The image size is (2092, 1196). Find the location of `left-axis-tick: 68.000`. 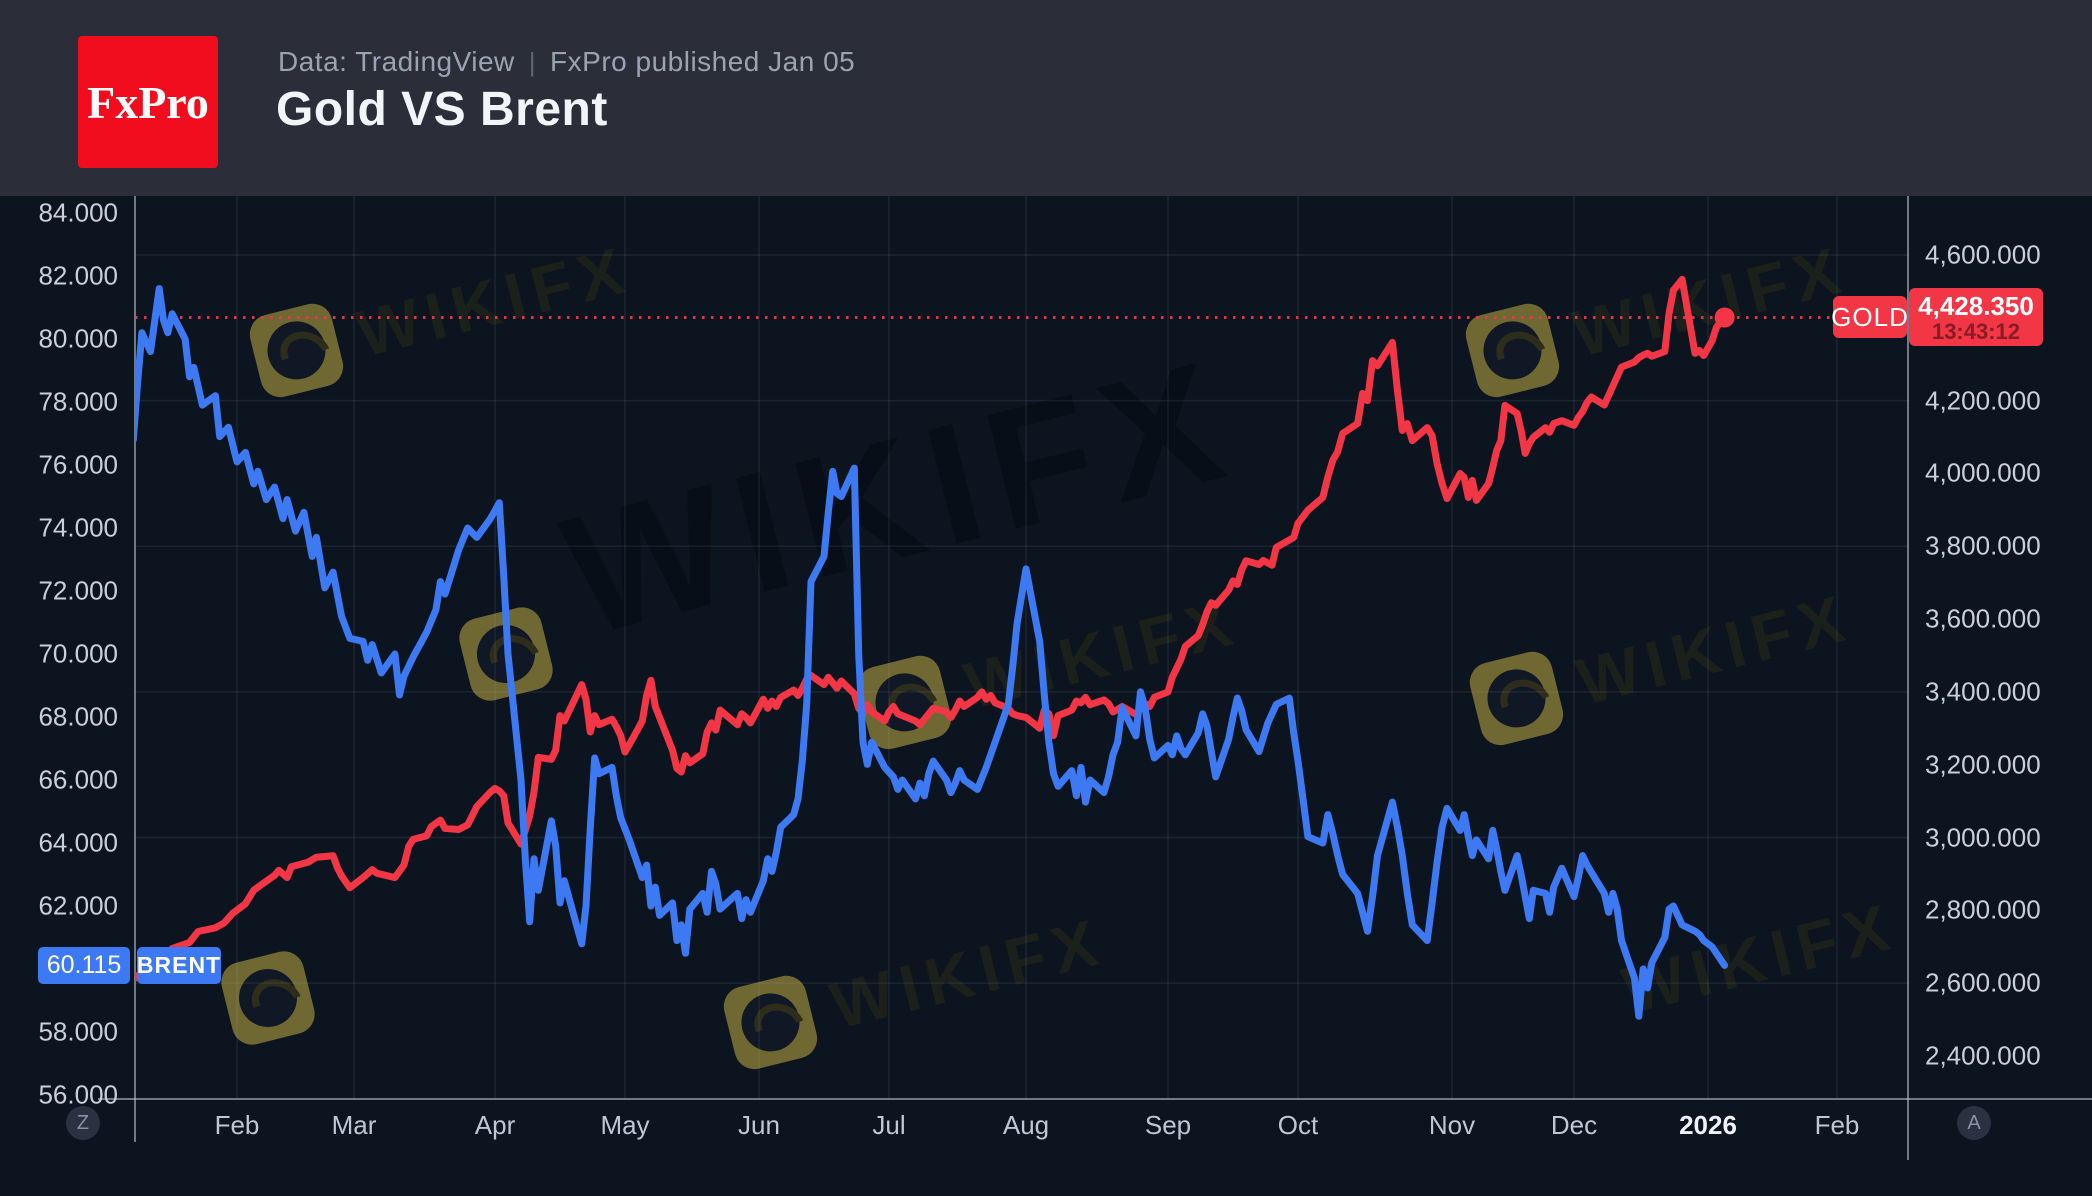

left-axis-tick: 68.000 is located at coordinates (78, 716).